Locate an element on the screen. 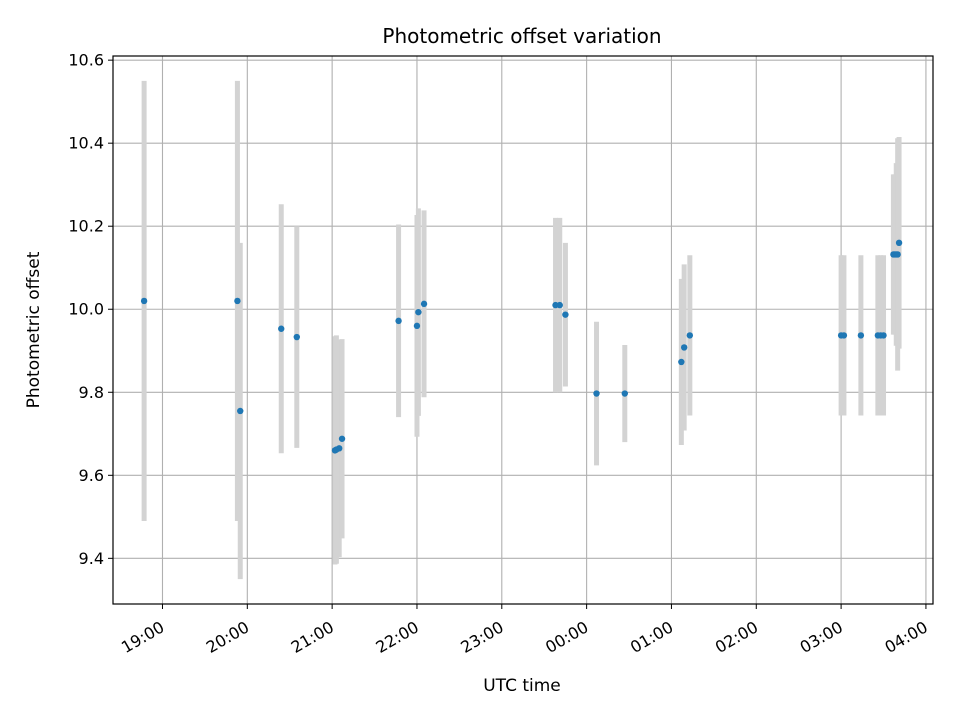 The image size is (960, 720). y-tick-label: 9.6 is located at coordinates (91, 475).